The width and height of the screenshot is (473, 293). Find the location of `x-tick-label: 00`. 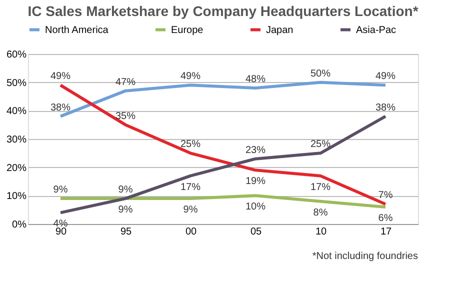

x-tick-label: 00 is located at coordinates (191, 232).